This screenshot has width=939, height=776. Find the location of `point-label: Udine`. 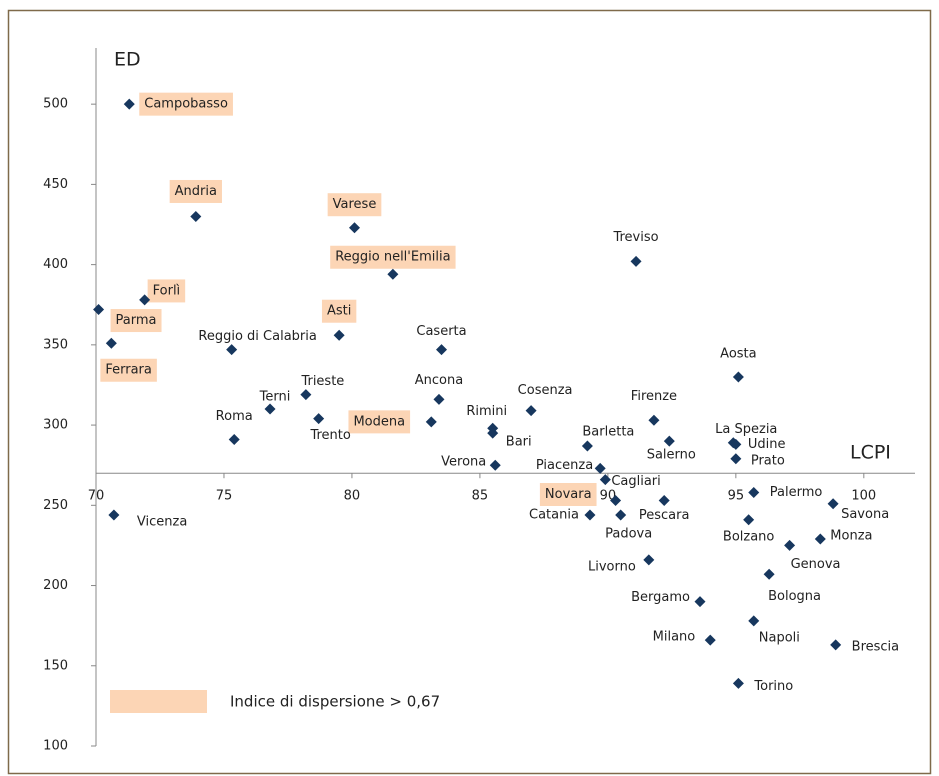

point-label: Udine is located at coordinates (767, 444).